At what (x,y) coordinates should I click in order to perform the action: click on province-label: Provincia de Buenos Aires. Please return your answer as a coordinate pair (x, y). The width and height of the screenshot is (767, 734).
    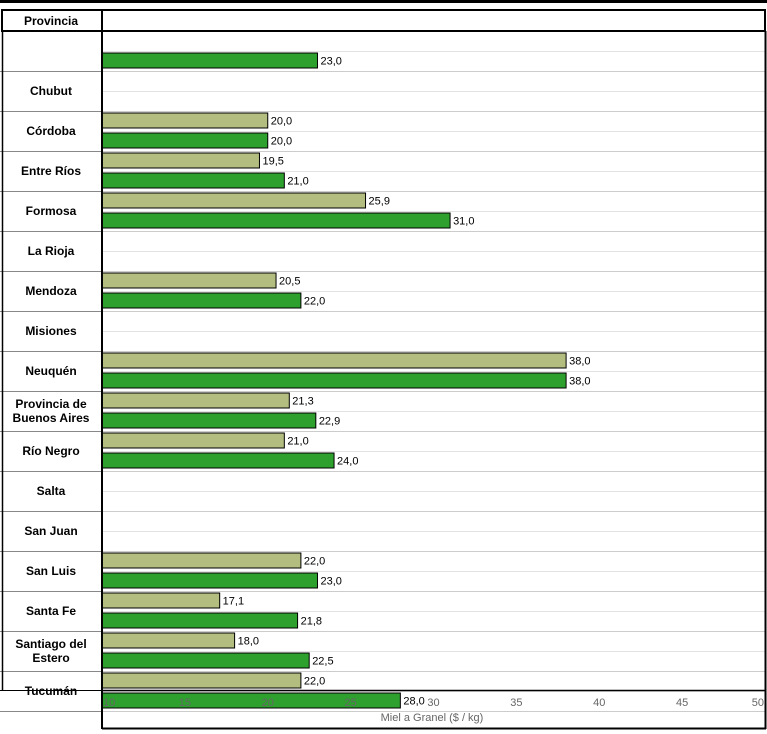
    Looking at the image, I should click on (51, 411).